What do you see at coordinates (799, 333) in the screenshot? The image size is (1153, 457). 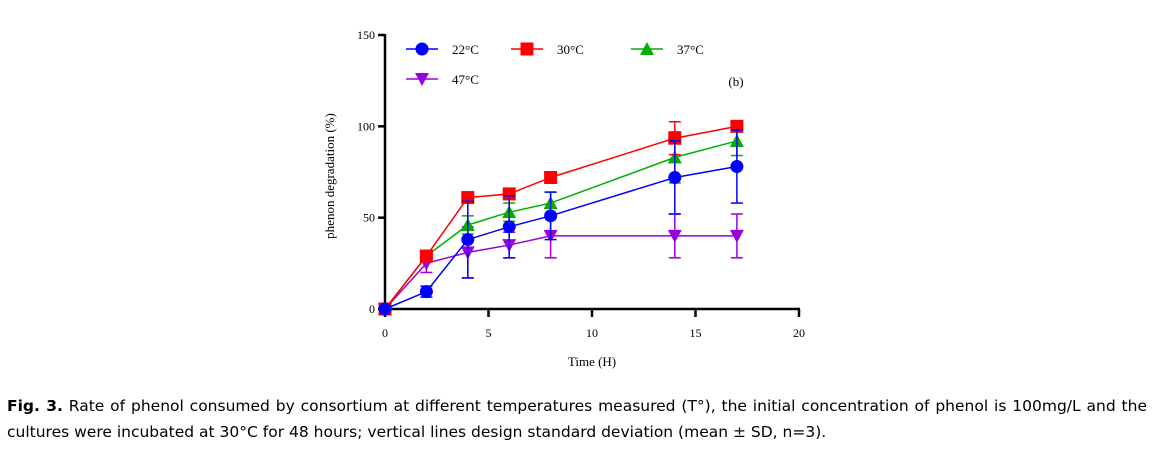 I see `x-tick-label: 20` at bounding box center [799, 333].